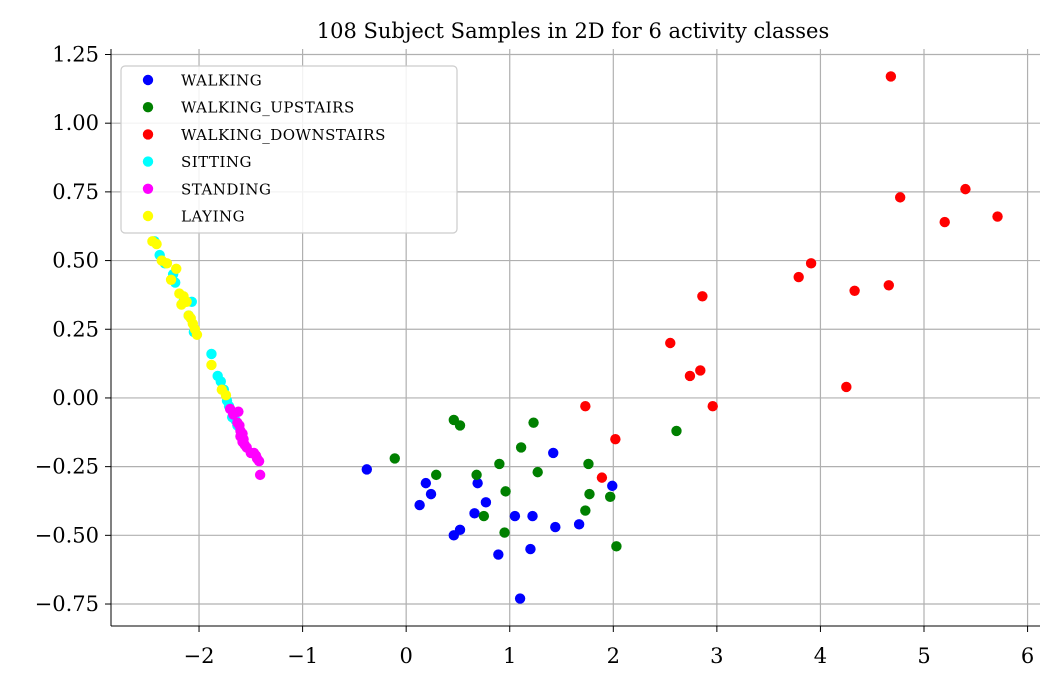 This screenshot has width=1060, height=690. I want to click on x-tick-label: 5, so click(923, 656).